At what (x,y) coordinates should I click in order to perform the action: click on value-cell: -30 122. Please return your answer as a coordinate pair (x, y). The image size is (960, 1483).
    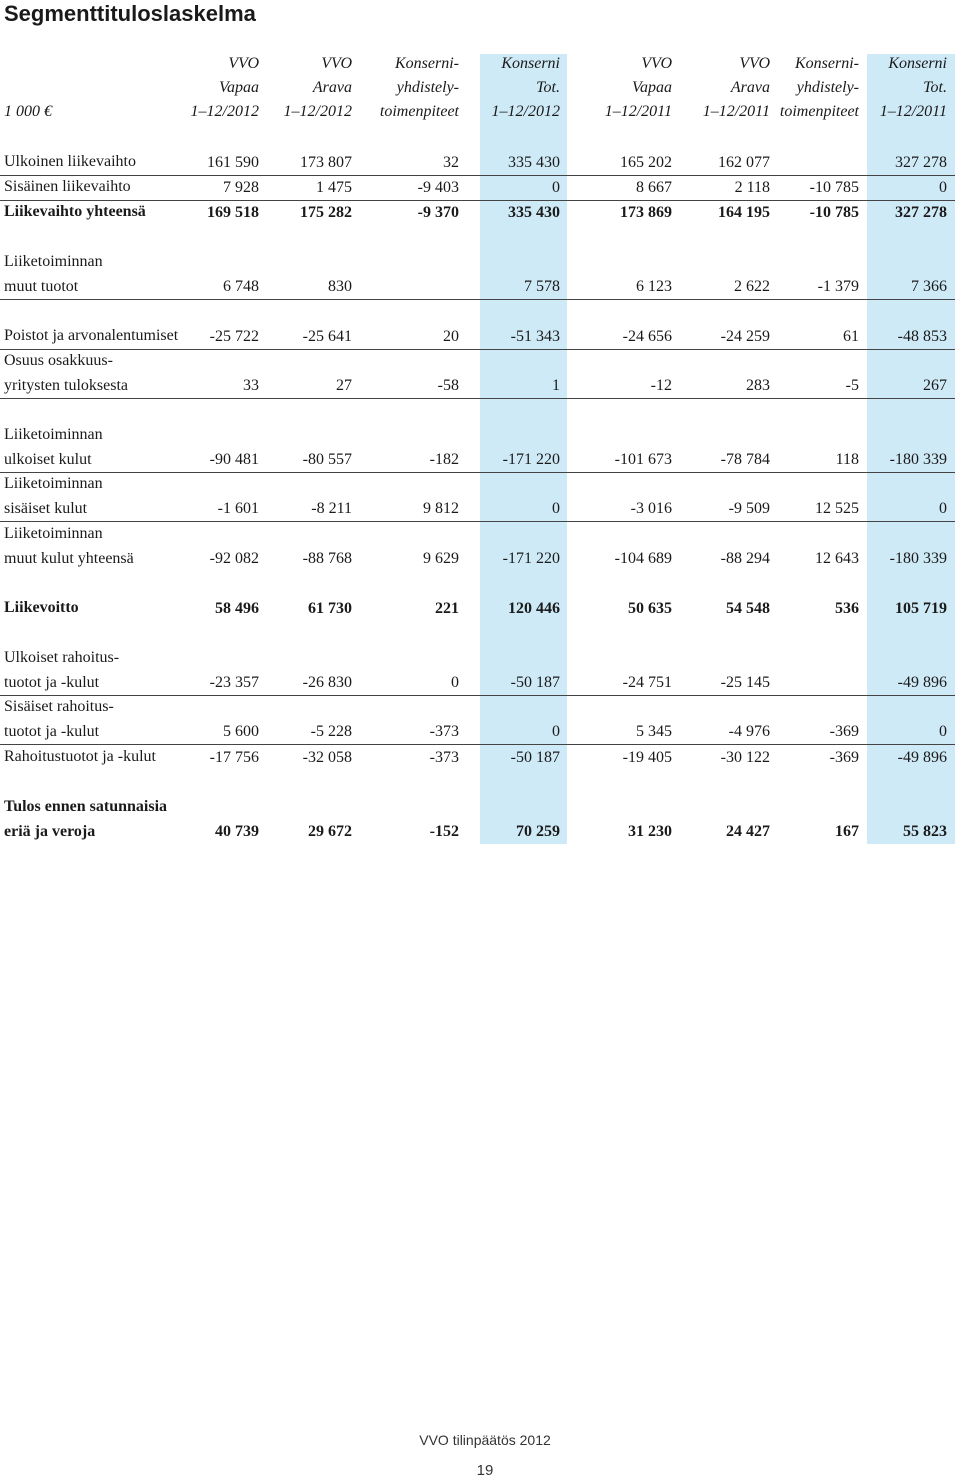
    Looking at the image, I should click on (745, 757).